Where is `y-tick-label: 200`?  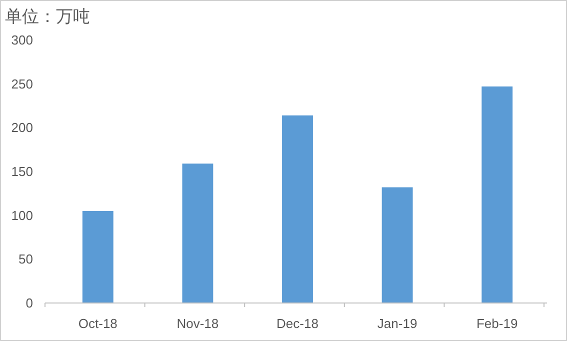 y-tick-label: 200 is located at coordinates (22, 128).